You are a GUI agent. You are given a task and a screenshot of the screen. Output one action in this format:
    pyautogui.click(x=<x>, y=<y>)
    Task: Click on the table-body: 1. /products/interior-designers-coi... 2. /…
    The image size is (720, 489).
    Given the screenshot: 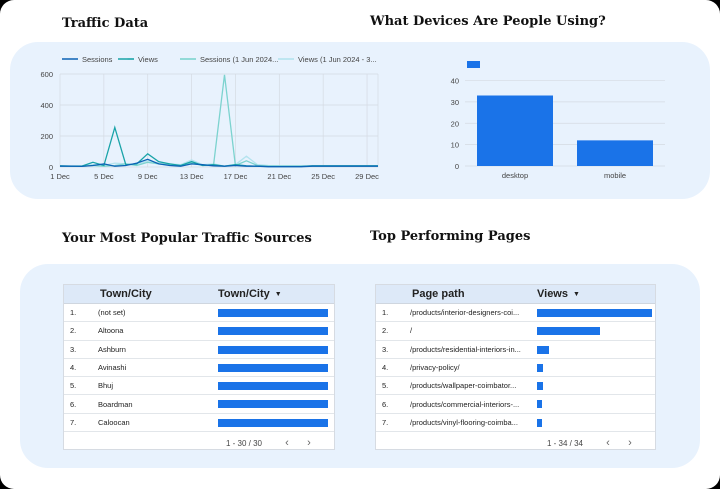 What is the action you would take?
    pyautogui.click(x=515, y=368)
    